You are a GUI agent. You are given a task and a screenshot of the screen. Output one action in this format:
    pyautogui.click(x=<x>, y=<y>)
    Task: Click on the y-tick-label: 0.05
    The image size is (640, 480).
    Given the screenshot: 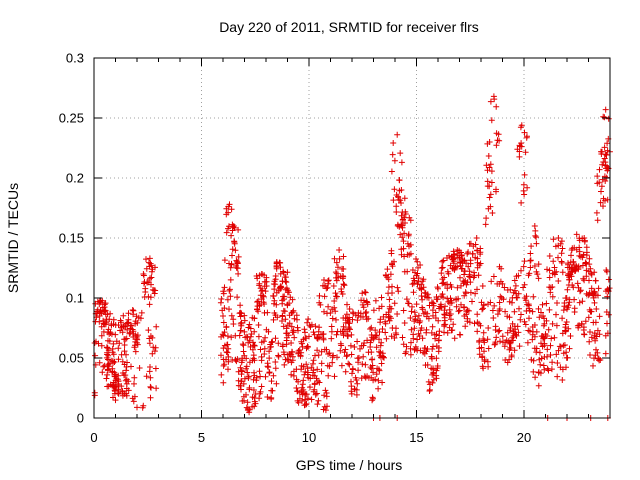 What is the action you would take?
    pyautogui.click(x=71, y=358)
    